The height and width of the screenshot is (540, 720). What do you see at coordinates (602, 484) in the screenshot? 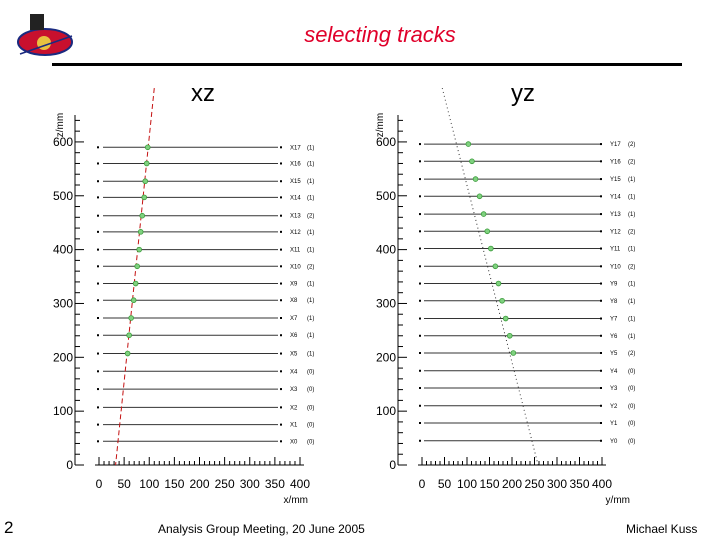
I see `x-tick-label: 400` at bounding box center [602, 484].